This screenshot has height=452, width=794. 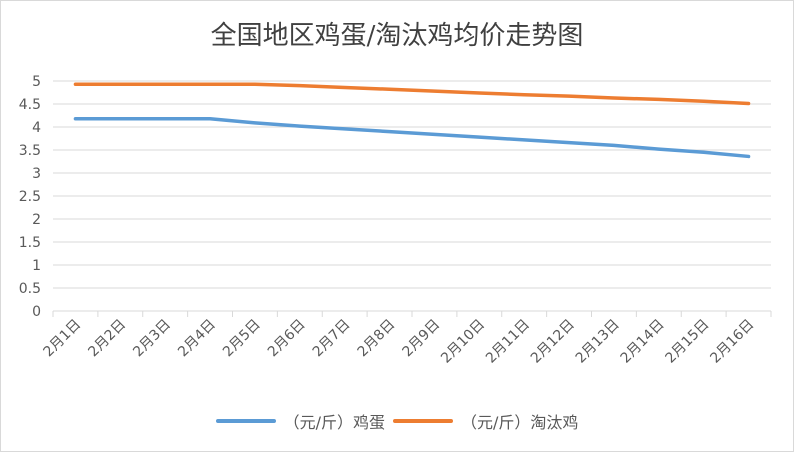 I want to click on y-tick-label-9: 4.5, so click(x=30, y=105).